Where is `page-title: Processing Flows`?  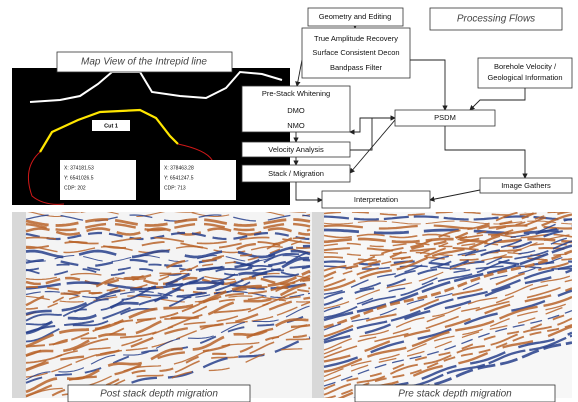
page-title: Processing Flows is located at coordinates (496, 19).